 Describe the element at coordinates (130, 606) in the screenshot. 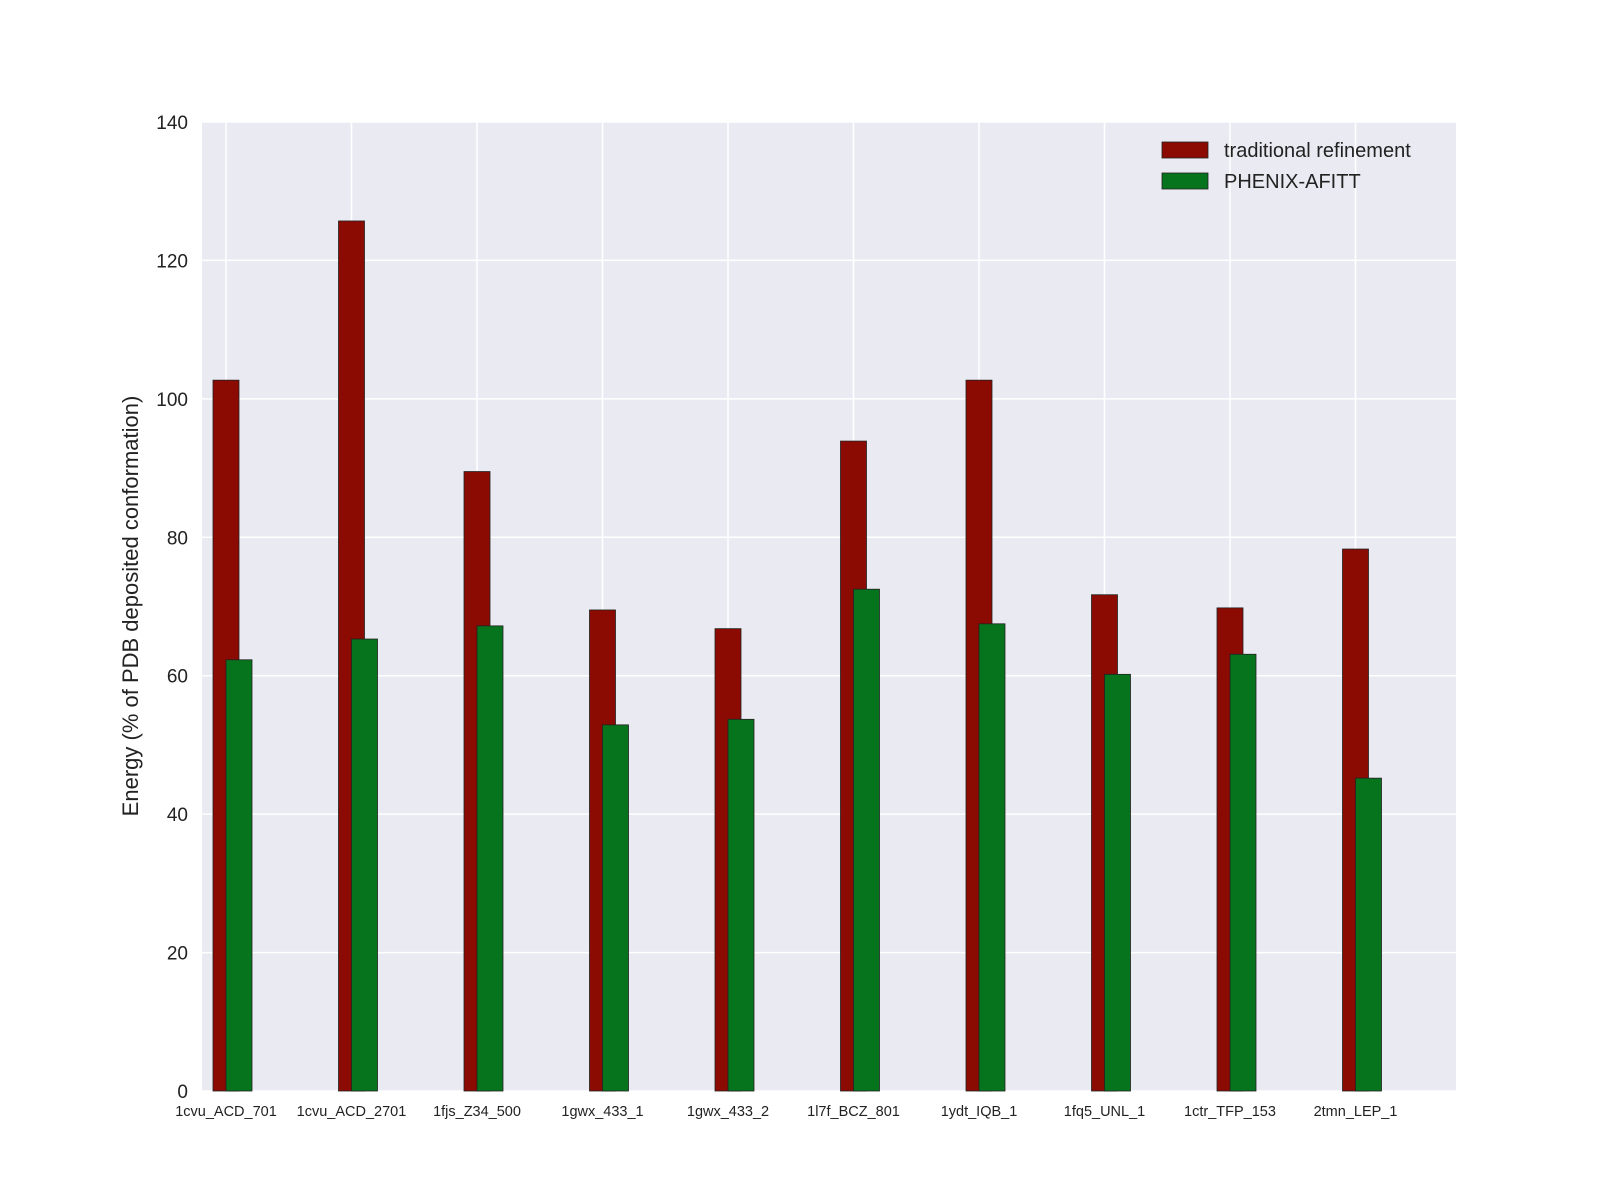

I see `y-axis-label: Energy (% of PDB deposited conformation)` at that location.